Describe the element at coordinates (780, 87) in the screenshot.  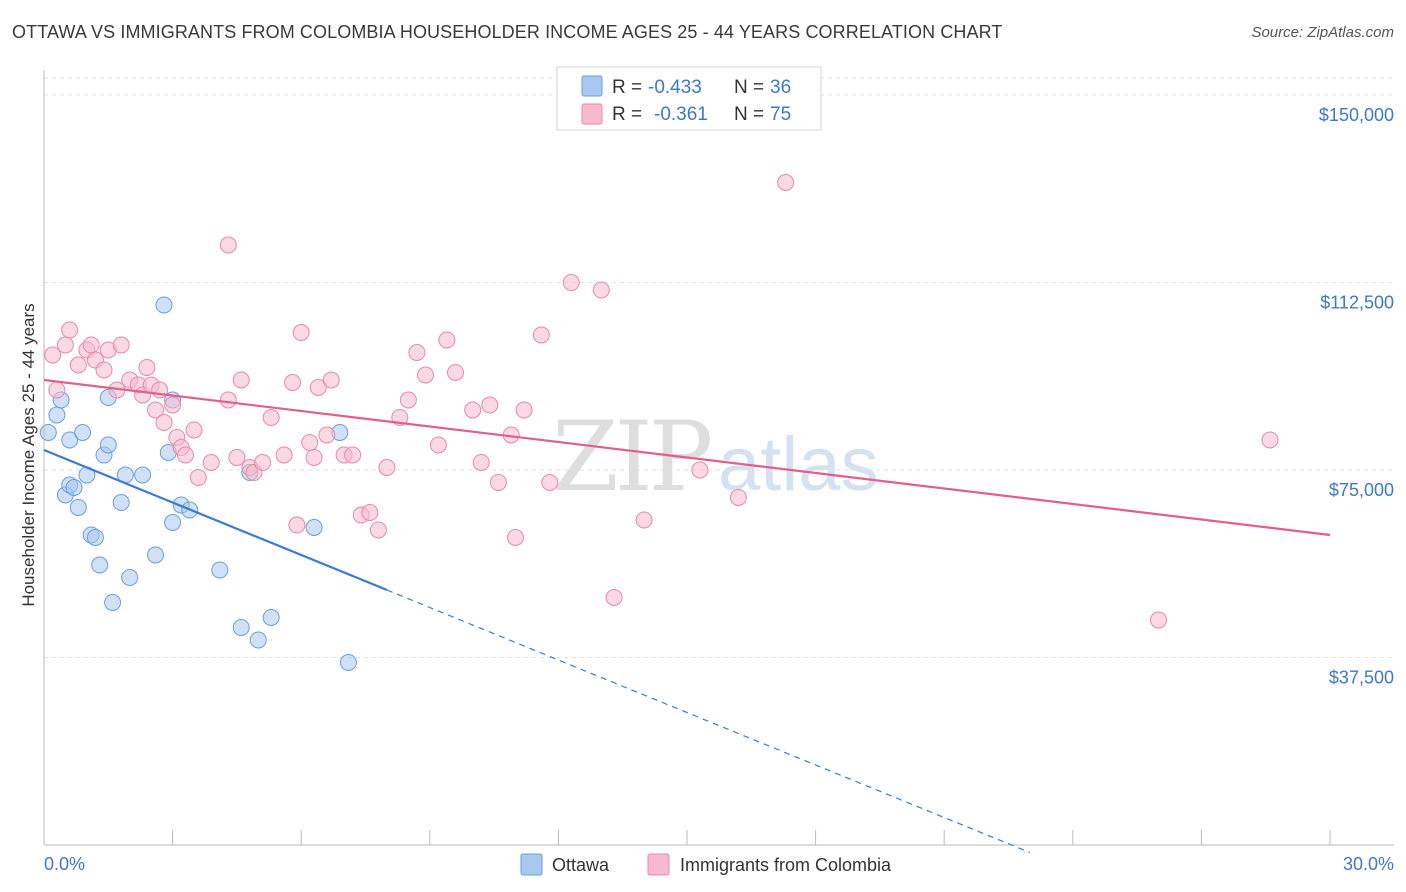
I see `legend-n-value-ottawa: 36` at that location.